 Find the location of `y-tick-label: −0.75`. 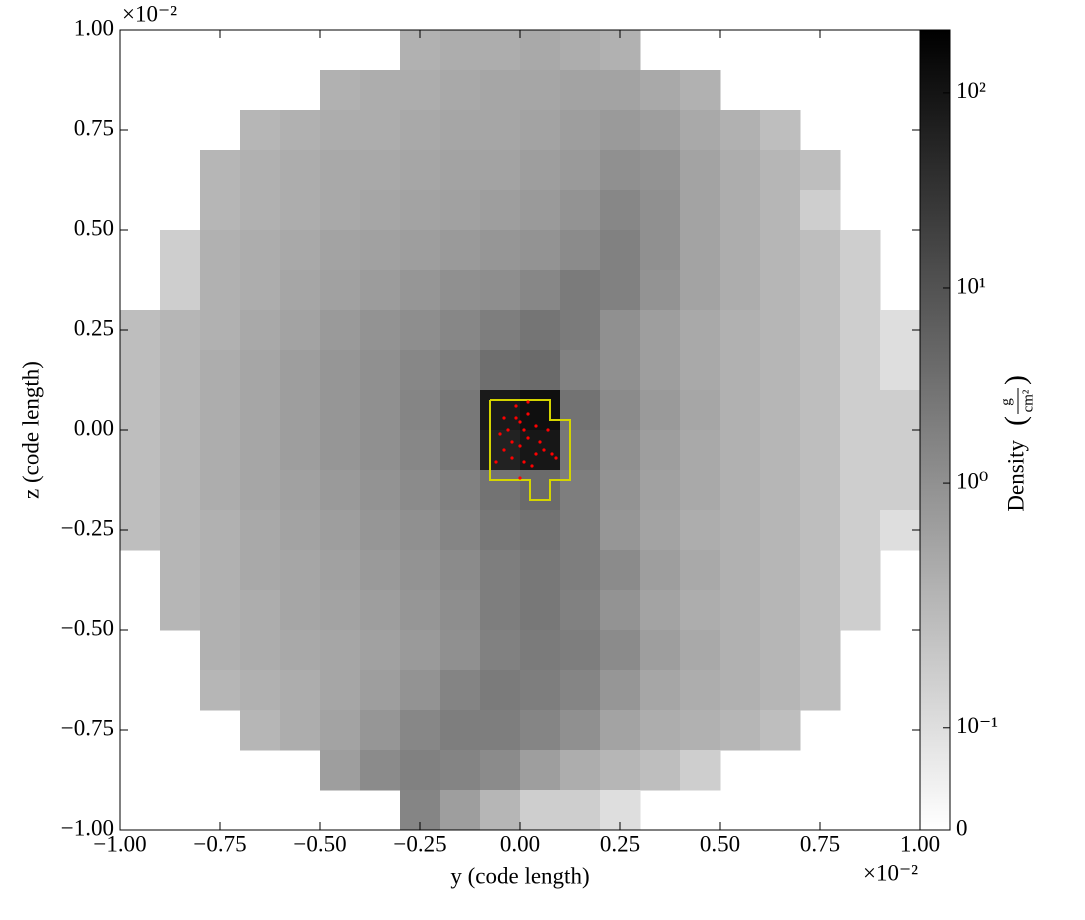

y-tick-label: −0.75 is located at coordinates (87, 727).